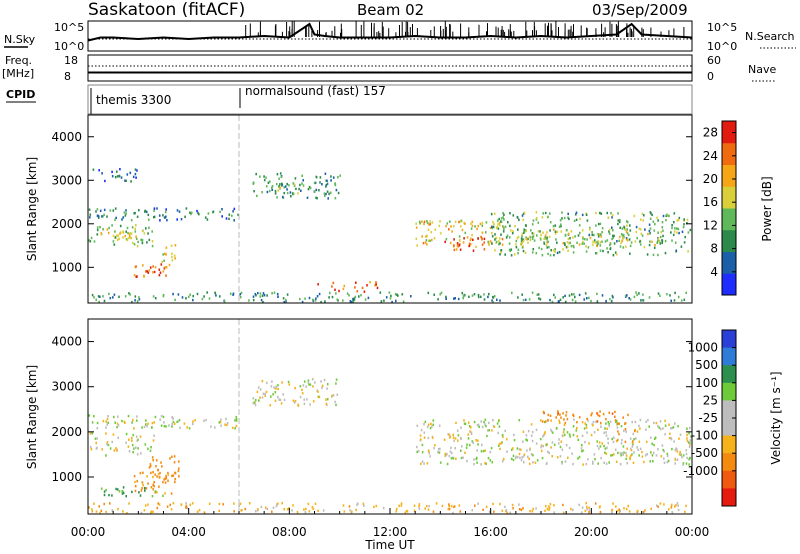 The image size is (800, 554). I want to click on y-tick-label: 3000, so click(66, 387).